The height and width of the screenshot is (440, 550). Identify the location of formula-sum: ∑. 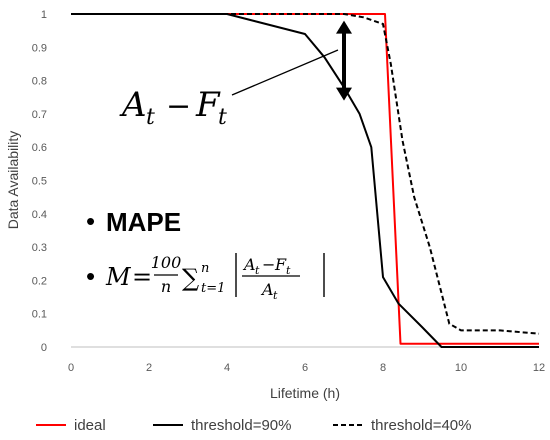
(190, 278).